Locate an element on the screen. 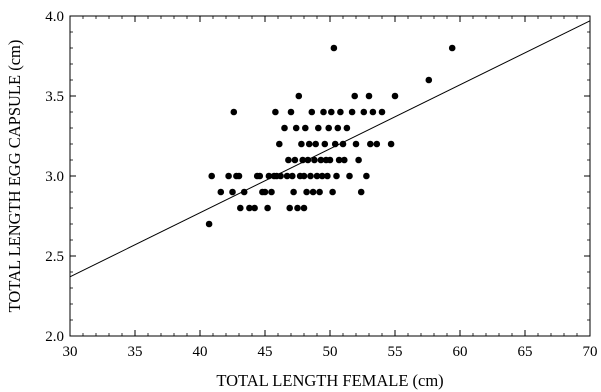 This screenshot has width=601, height=392. x-tick-label: 50 is located at coordinates (330, 352).